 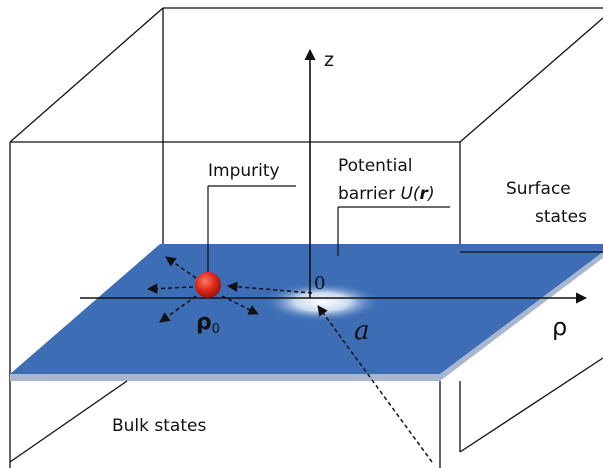 I want to click on impurity-sphere, so click(x=208, y=285).